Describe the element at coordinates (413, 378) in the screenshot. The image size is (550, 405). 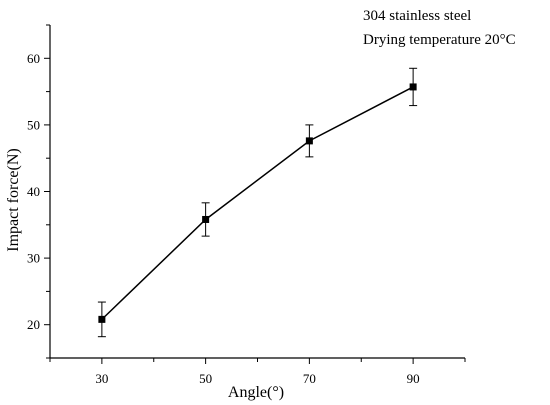
I see `x-tick-label: 90` at that location.